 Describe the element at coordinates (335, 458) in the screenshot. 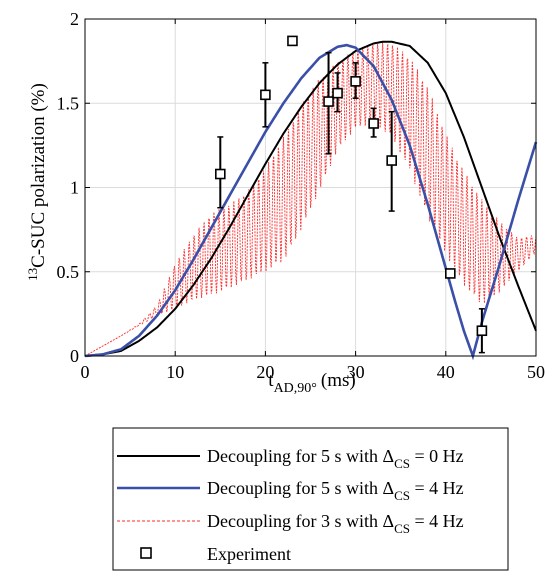

I see `legend-label: Decoupling for 5 s with ΔCS = 0 Hz` at that location.